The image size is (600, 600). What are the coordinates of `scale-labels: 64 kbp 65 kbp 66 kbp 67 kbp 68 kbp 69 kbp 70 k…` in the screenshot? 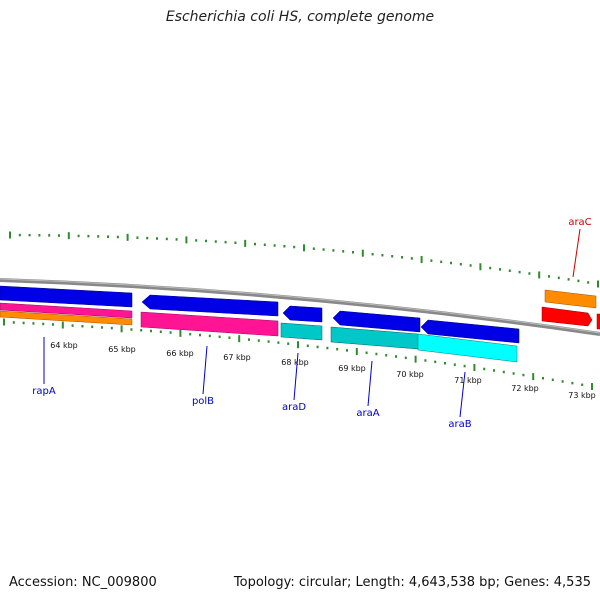 It's located at (323, 370).